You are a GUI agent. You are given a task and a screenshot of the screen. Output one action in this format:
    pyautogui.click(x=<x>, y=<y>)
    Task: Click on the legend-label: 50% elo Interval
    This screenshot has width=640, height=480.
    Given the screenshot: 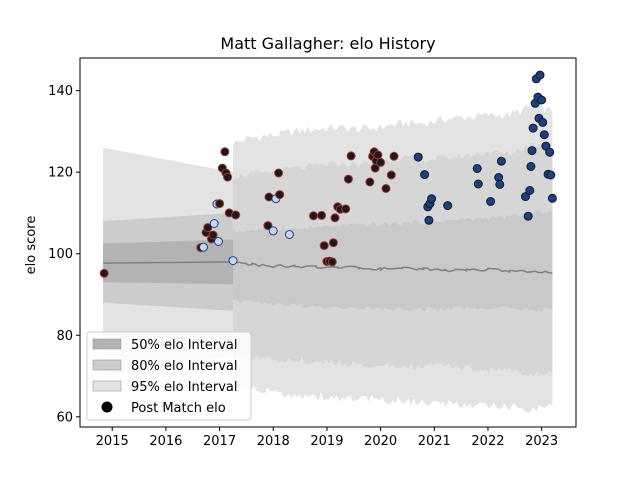 What is the action you would take?
    pyautogui.click(x=184, y=345)
    